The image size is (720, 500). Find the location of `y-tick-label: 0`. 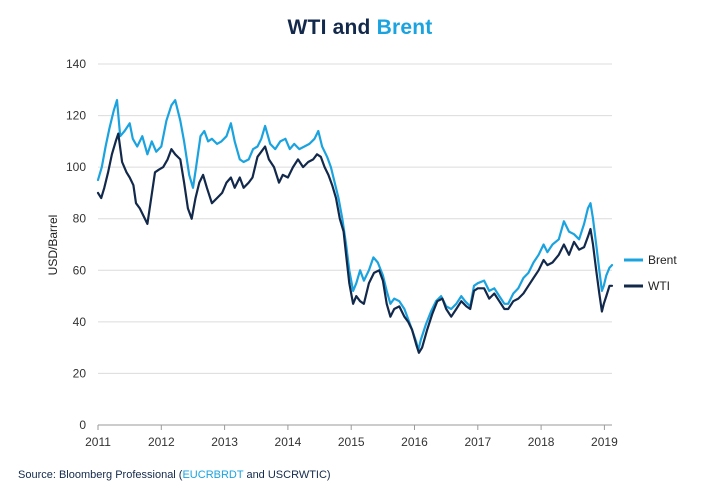

y-tick-label: 0 is located at coordinates (82, 425).